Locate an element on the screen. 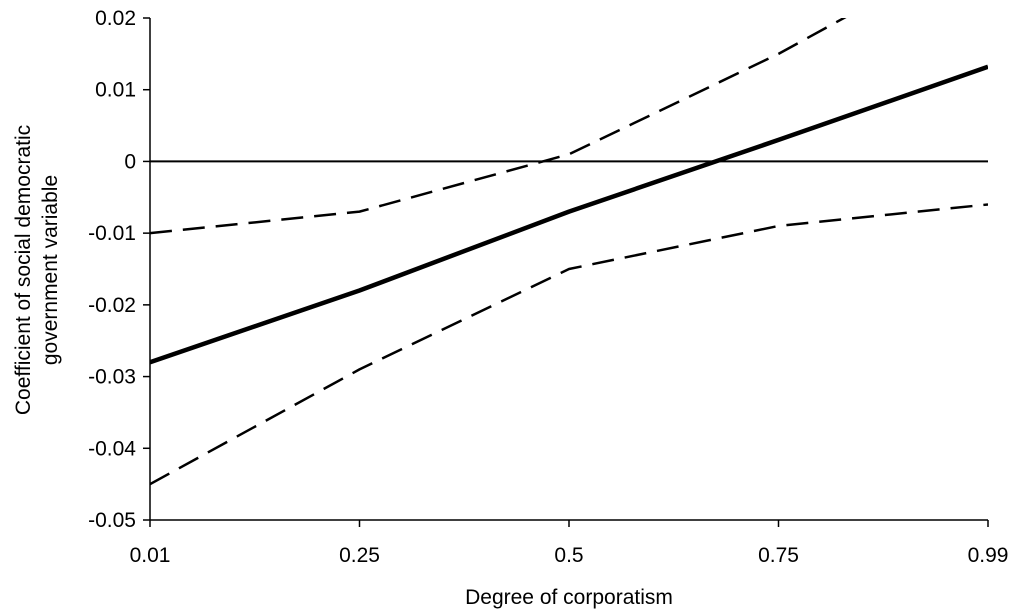 Image resolution: width=1020 pixels, height=611 pixels. x-tick-label: 0.99 is located at coordinates (988, 555).